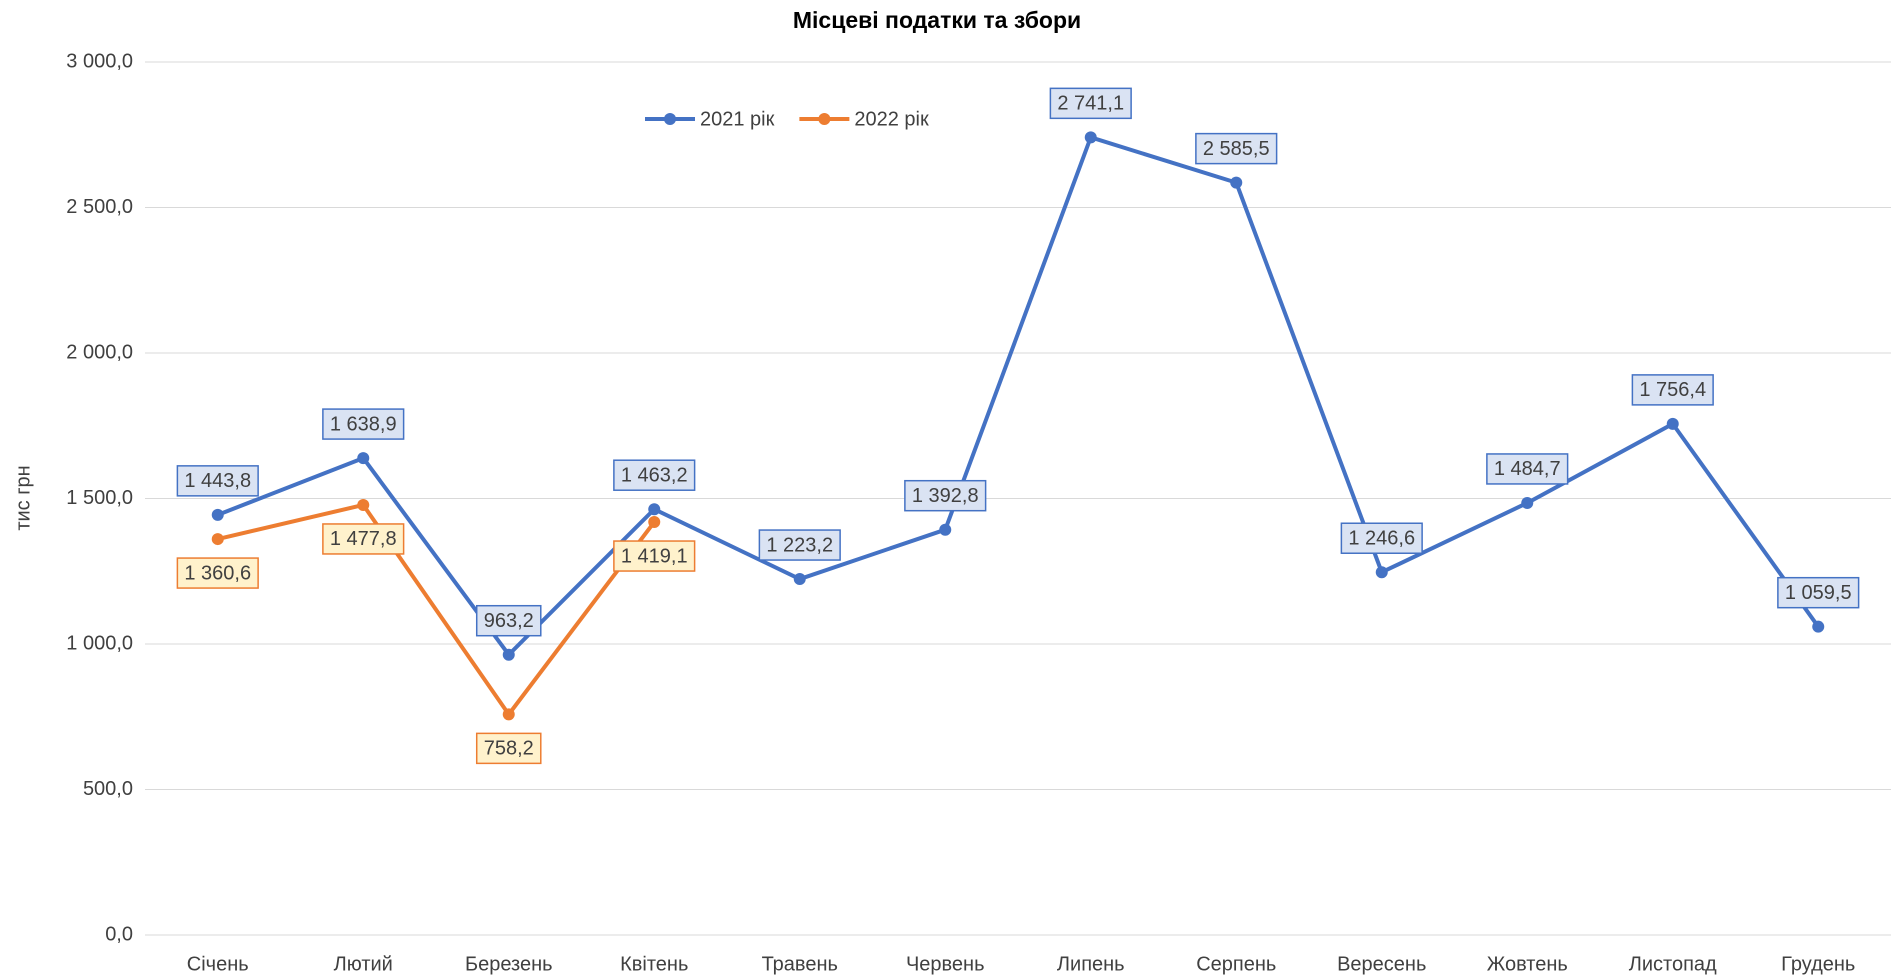  Describe the element at coordinates (937, 20) in the screenshot. I see `chart-title: Місцеві податки та збори` at that location.